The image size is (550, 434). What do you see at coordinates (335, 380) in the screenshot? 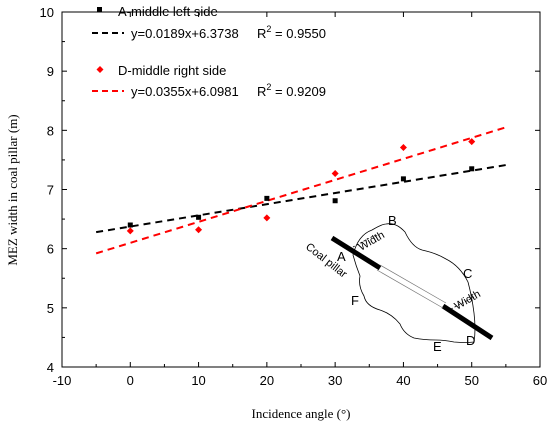
I see `x-tick-label: 30` at bounding box center [335, 380].